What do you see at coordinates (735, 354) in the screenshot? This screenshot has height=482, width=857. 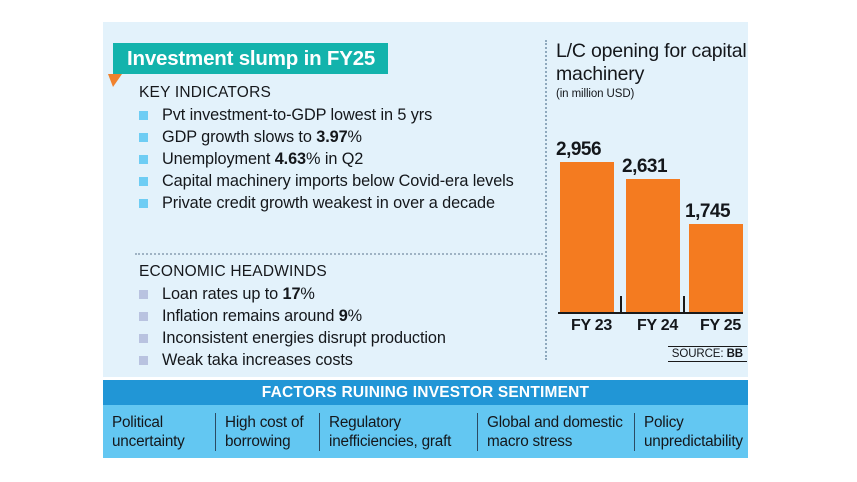 I see `source-value: BB` at bounding box center [735, 354].